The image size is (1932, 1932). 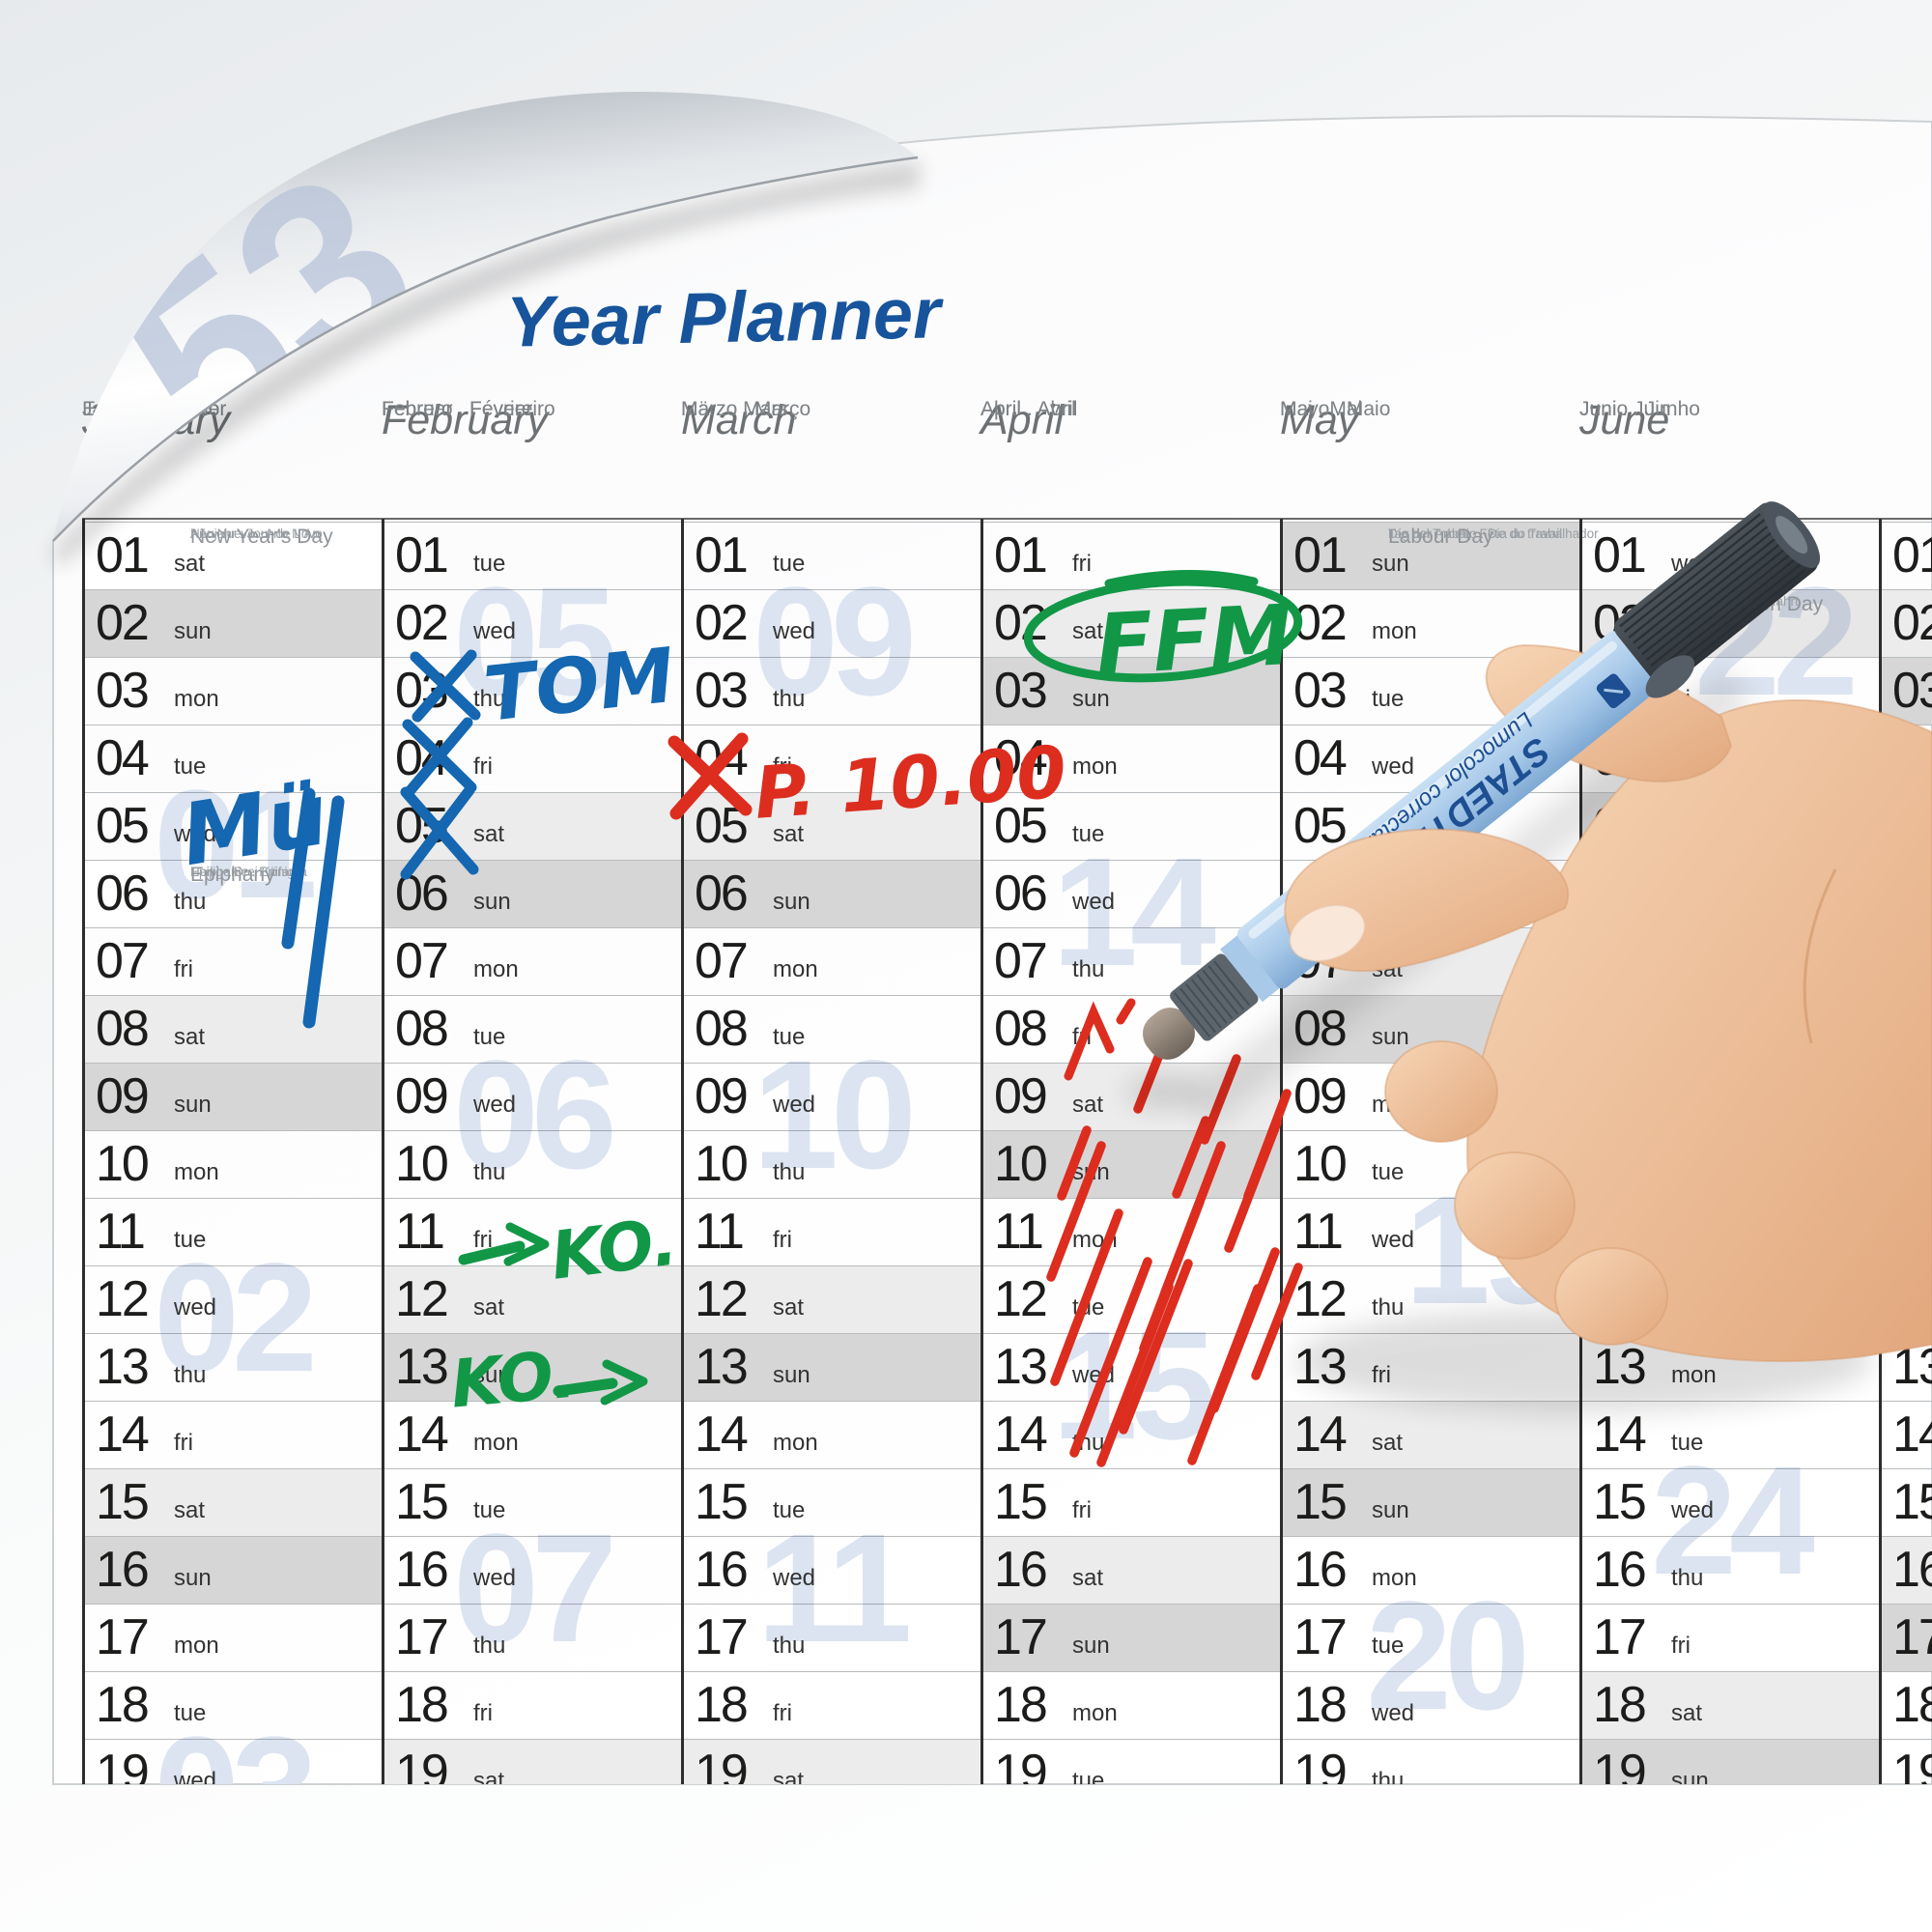 I want to click on day-row: 05 wed, so click(x=232, y=826).